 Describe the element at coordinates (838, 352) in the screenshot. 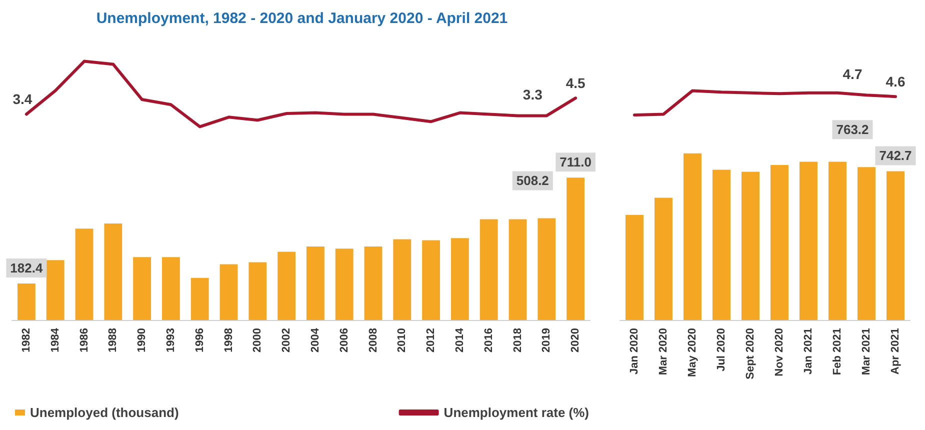

I see `x-tick-label: Feb 2021` at that location.